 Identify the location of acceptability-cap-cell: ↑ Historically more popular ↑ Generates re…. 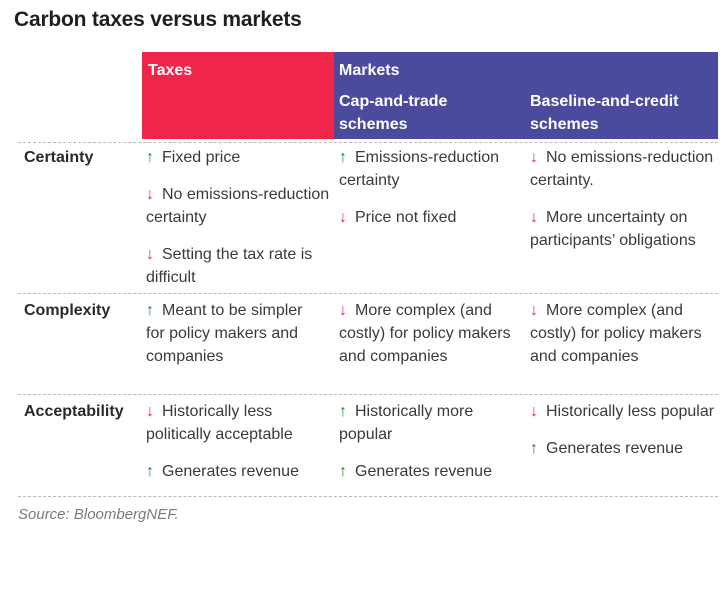
(432, 441).